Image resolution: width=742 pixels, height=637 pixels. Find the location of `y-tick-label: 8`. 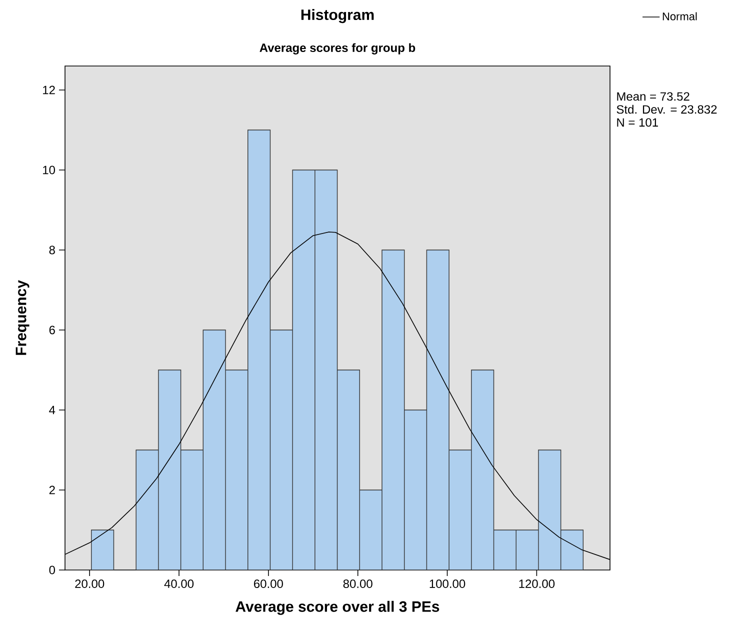

y-tick-label: 8 is located at coordinates (52, 250).